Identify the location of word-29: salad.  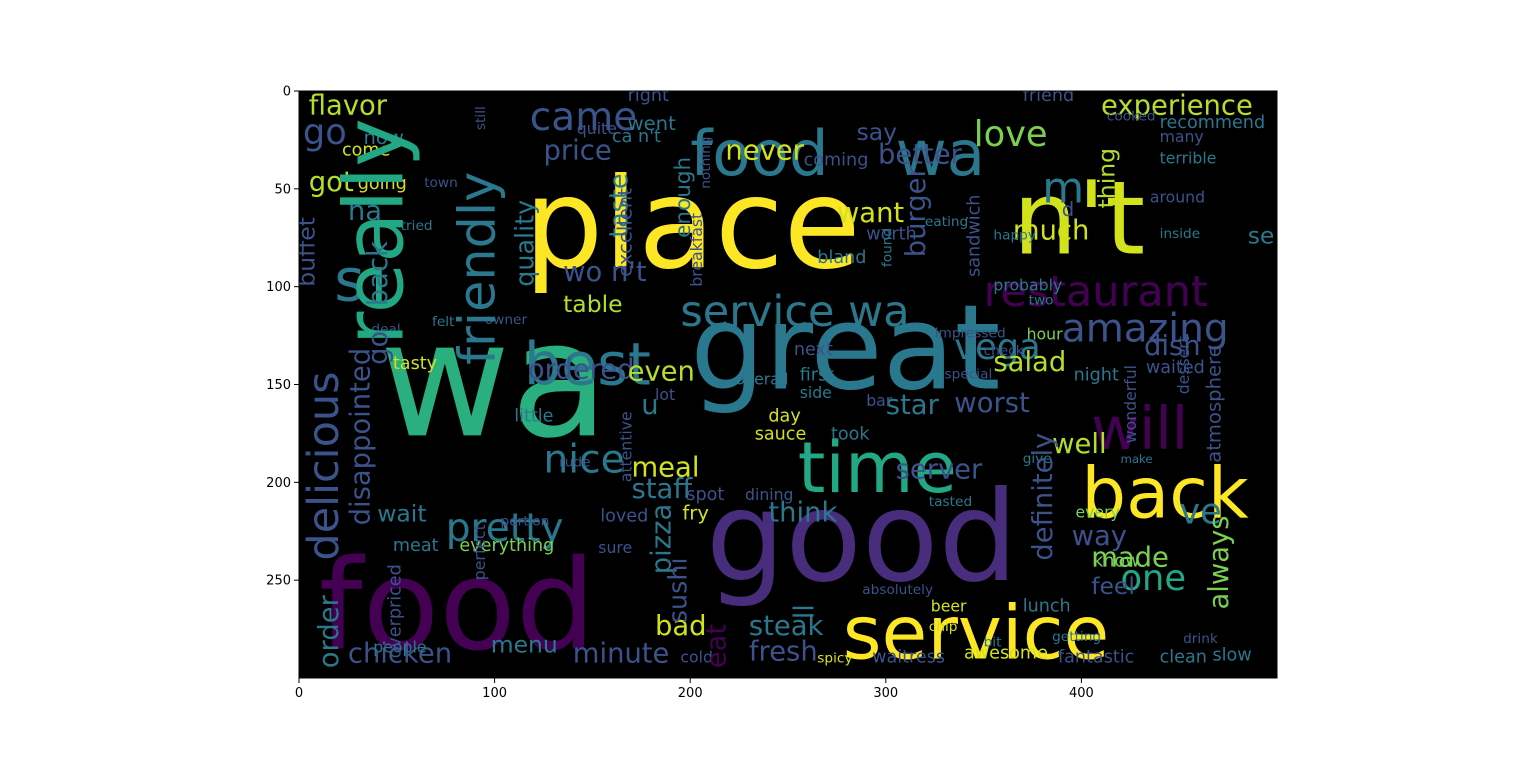
(1029, 362).